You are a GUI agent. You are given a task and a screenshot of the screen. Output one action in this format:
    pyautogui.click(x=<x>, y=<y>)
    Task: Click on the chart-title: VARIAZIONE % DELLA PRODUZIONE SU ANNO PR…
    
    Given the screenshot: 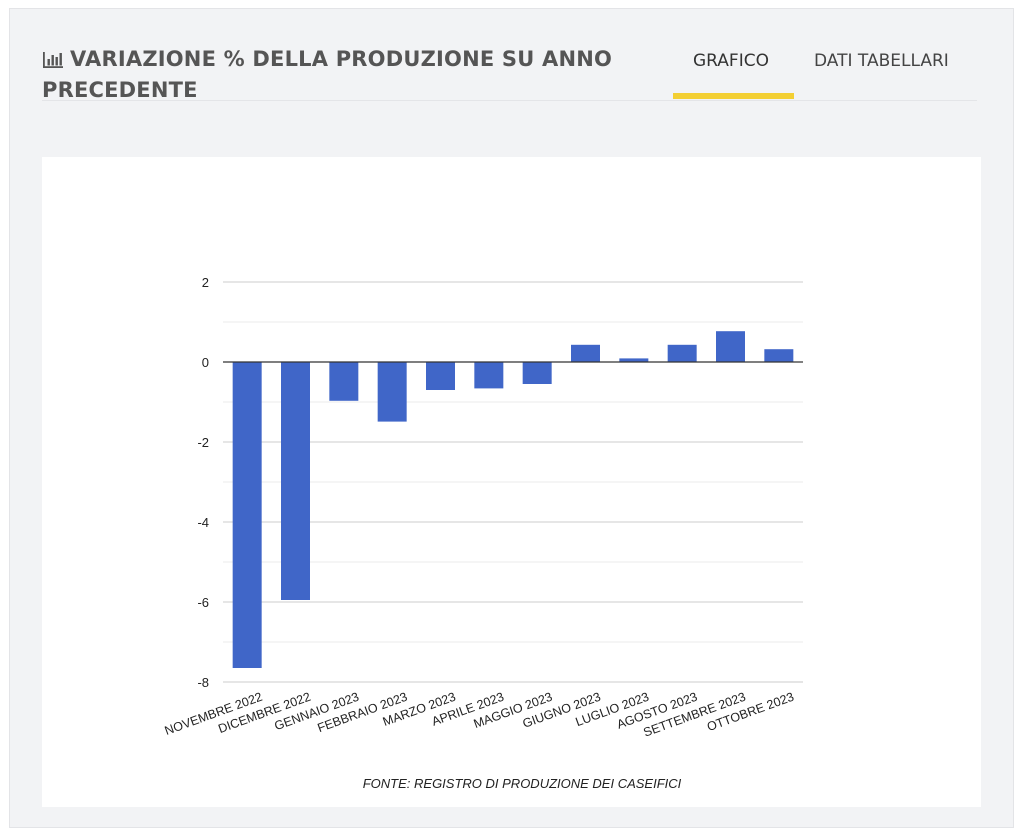 What is the action you would take?
    pyautogui.click(x=342, y=74)
    